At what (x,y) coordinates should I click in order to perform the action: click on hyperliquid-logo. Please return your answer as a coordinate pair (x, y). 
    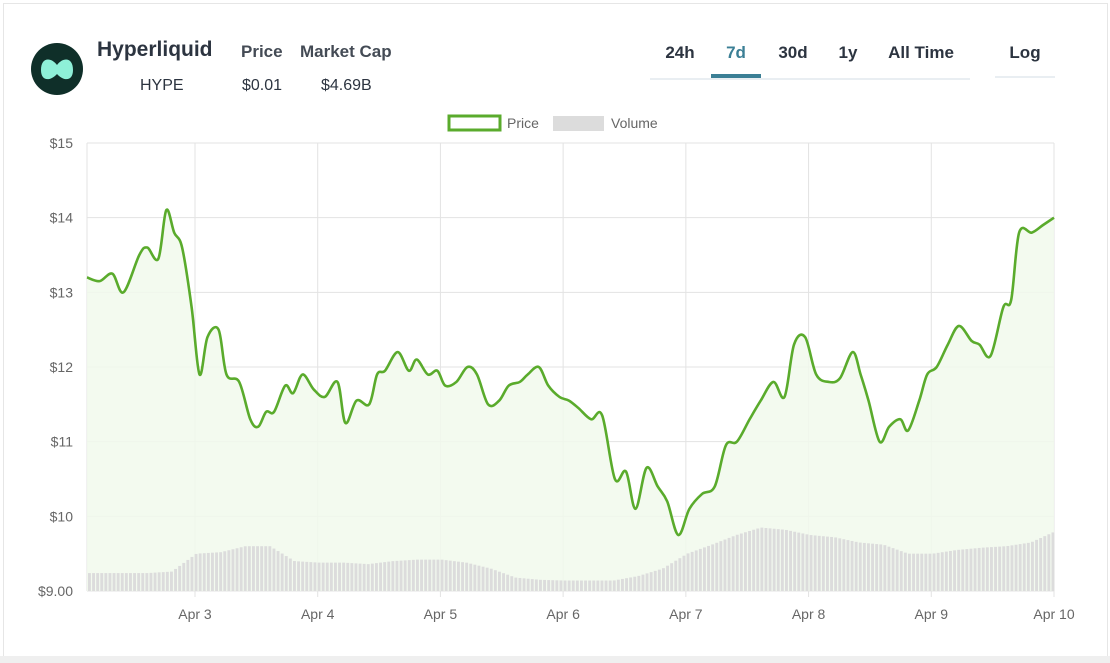
    Looking at the image, I should click on (57, 69).